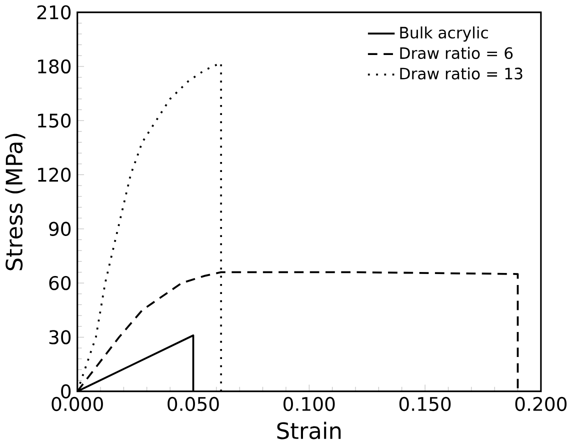  I want to click on y-tick-label: 0, so click(66, 391).